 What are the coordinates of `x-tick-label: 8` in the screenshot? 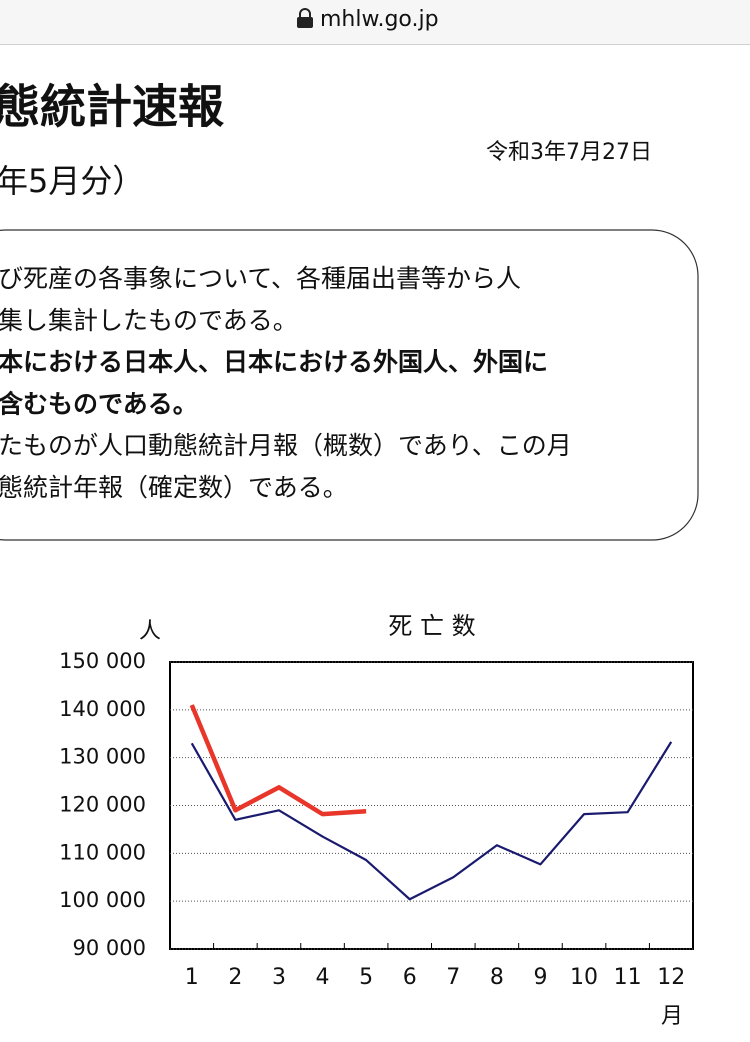 It's located at (497, 977).